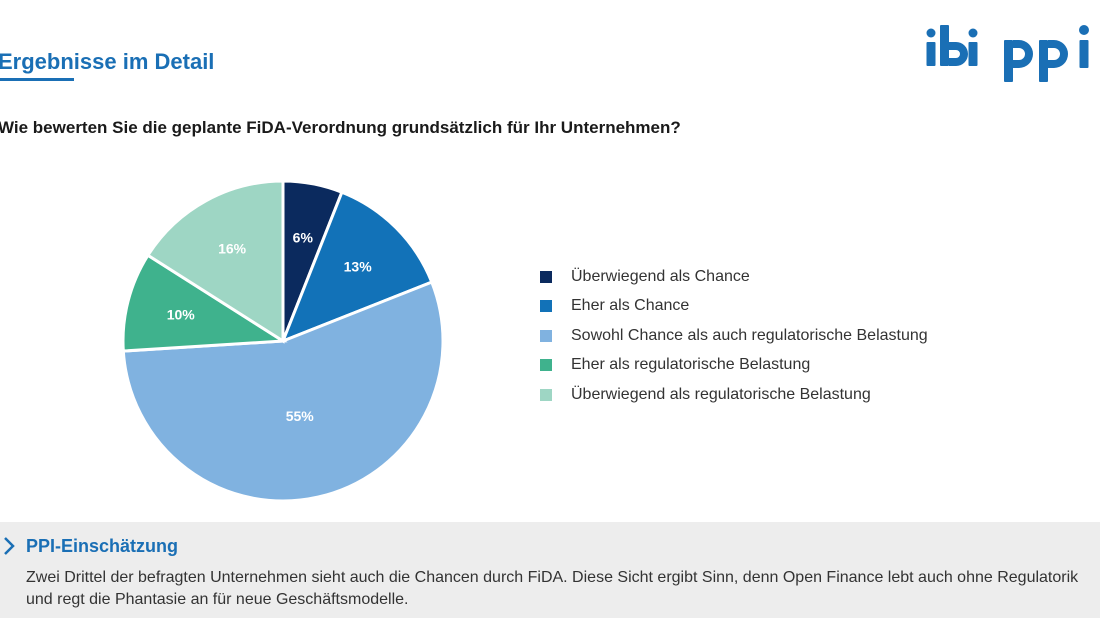 Image resolution: width=1100 pixels, height=618 pixels. What do you see at coordinates (1007, 53) in the screenshot?
I see `ibi-ppi-logo` at bounding box center [1007, 53].